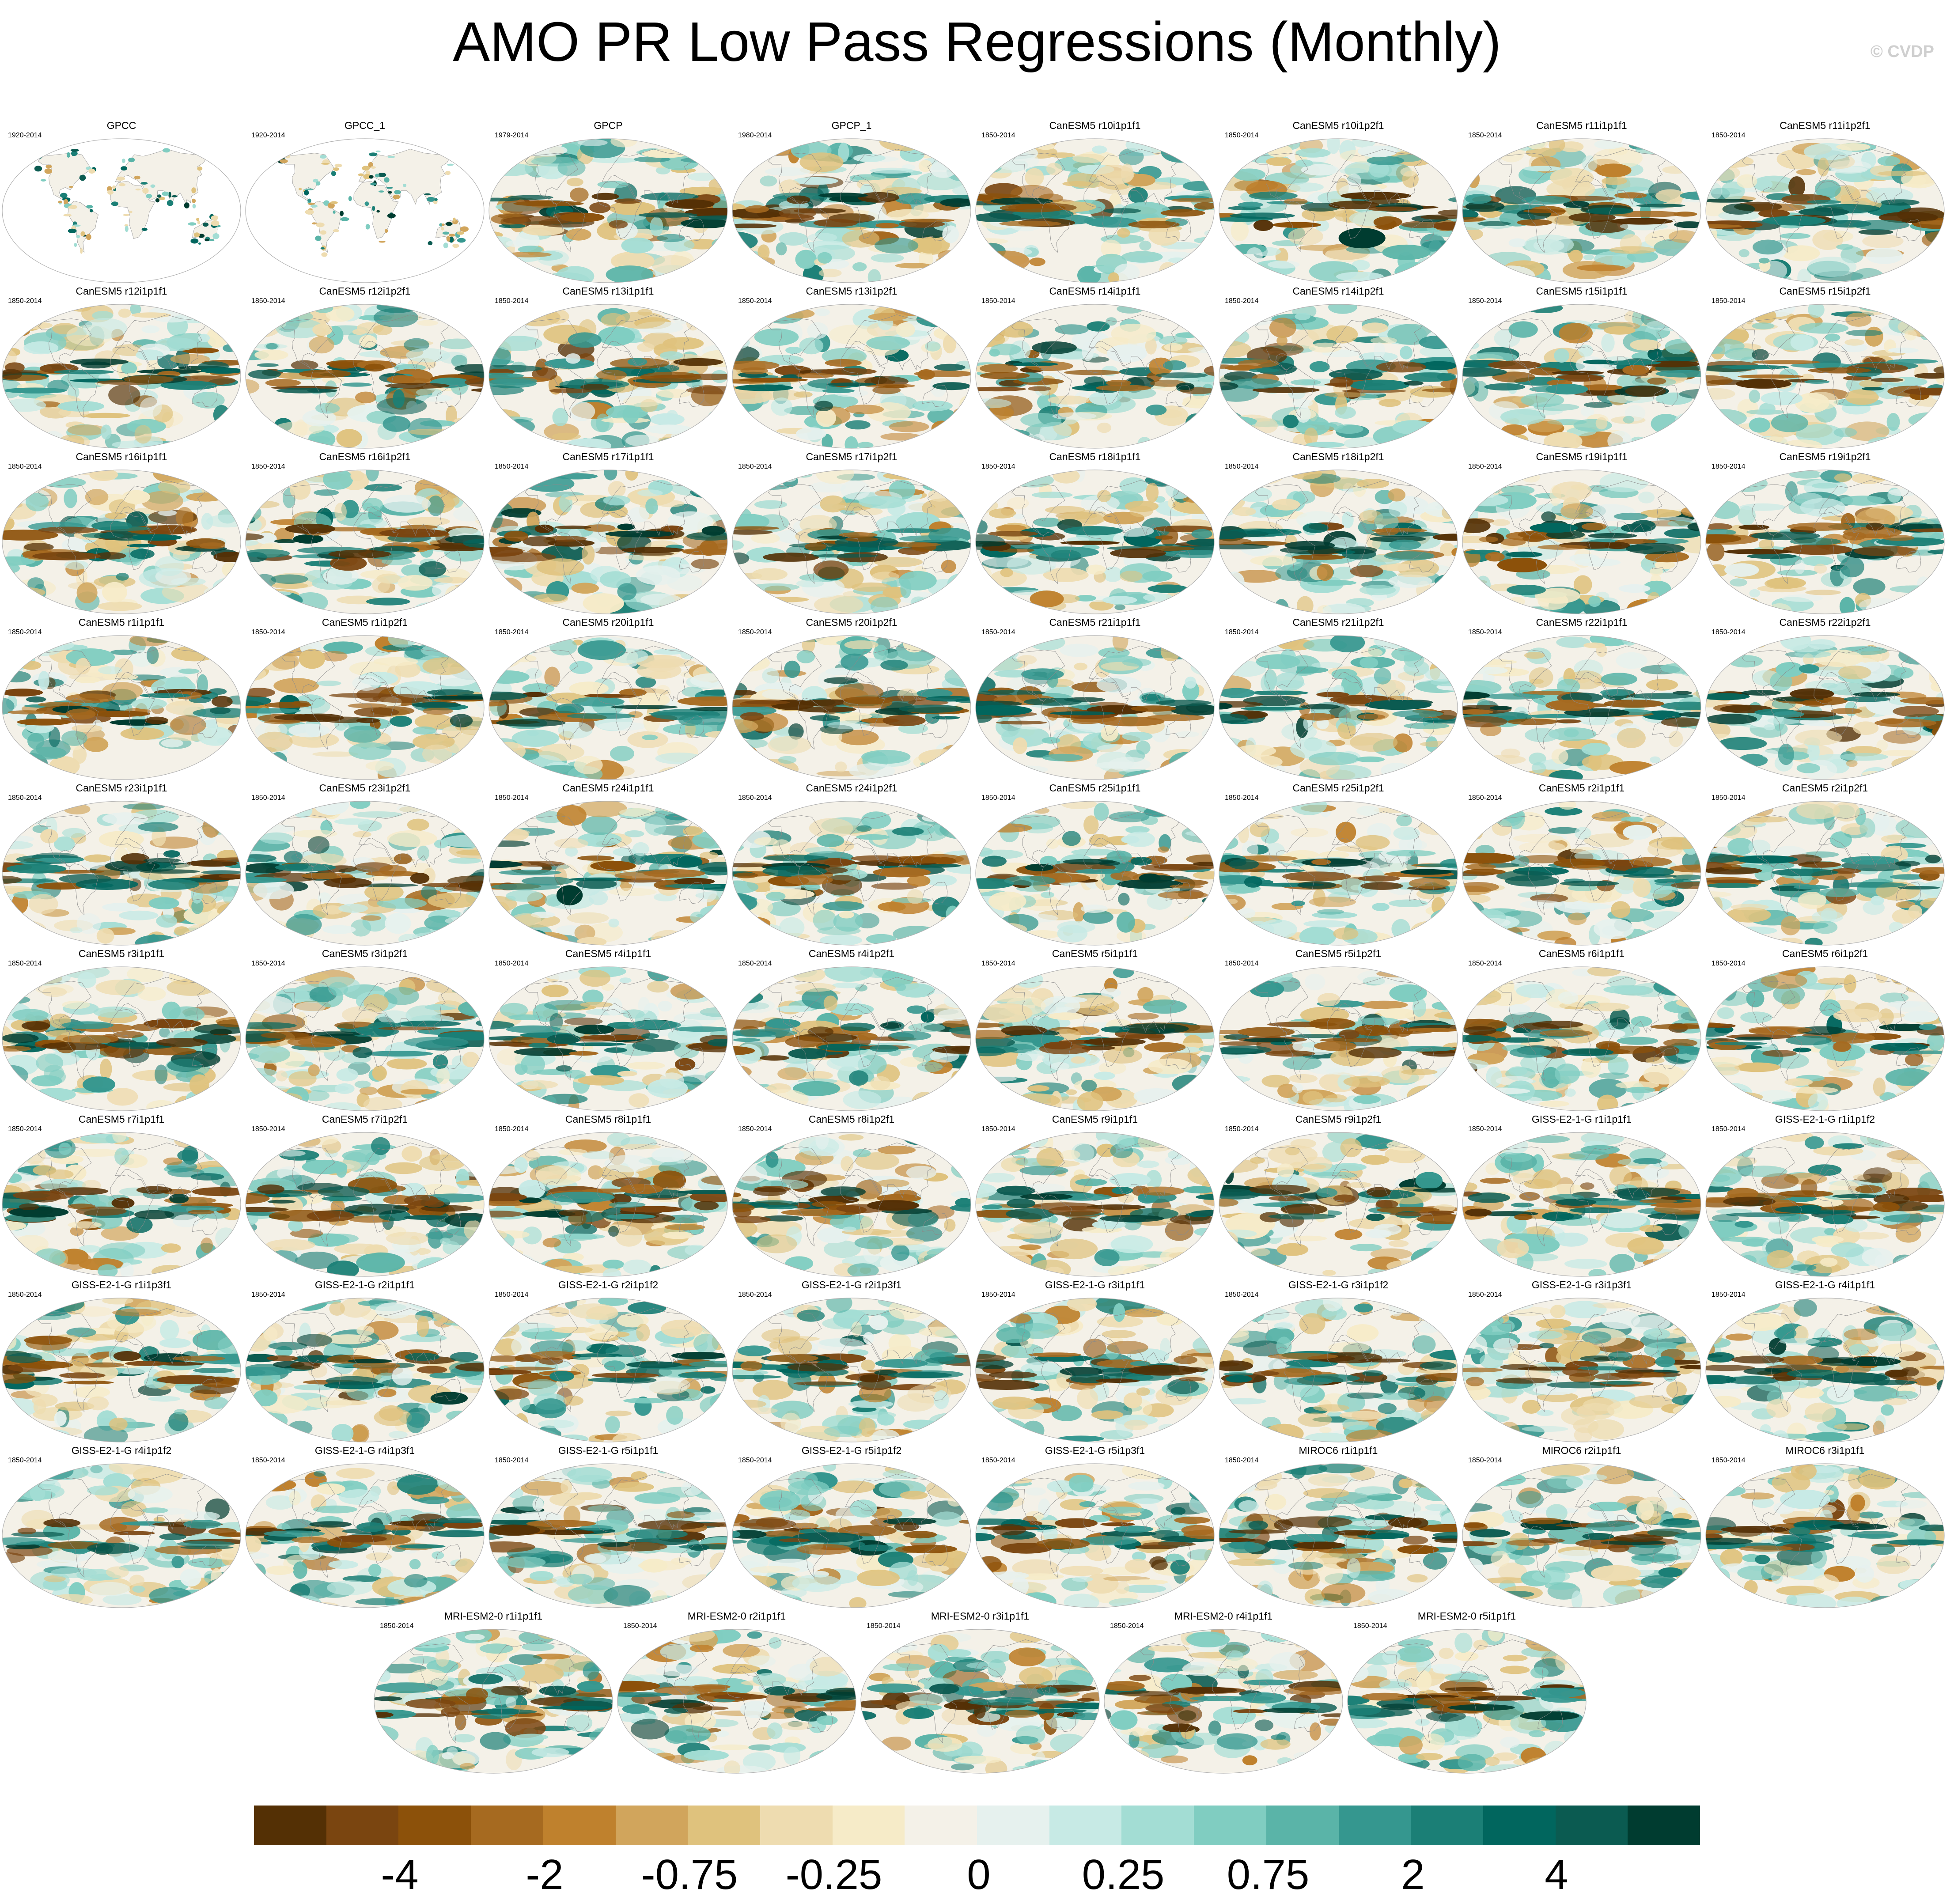 This screenshot has height=1904, width=1954. Describe the element at coordinates (1825, 125) in the screenshot. I see `panel-title: CanESM5 r11i1p2f1` at that location.